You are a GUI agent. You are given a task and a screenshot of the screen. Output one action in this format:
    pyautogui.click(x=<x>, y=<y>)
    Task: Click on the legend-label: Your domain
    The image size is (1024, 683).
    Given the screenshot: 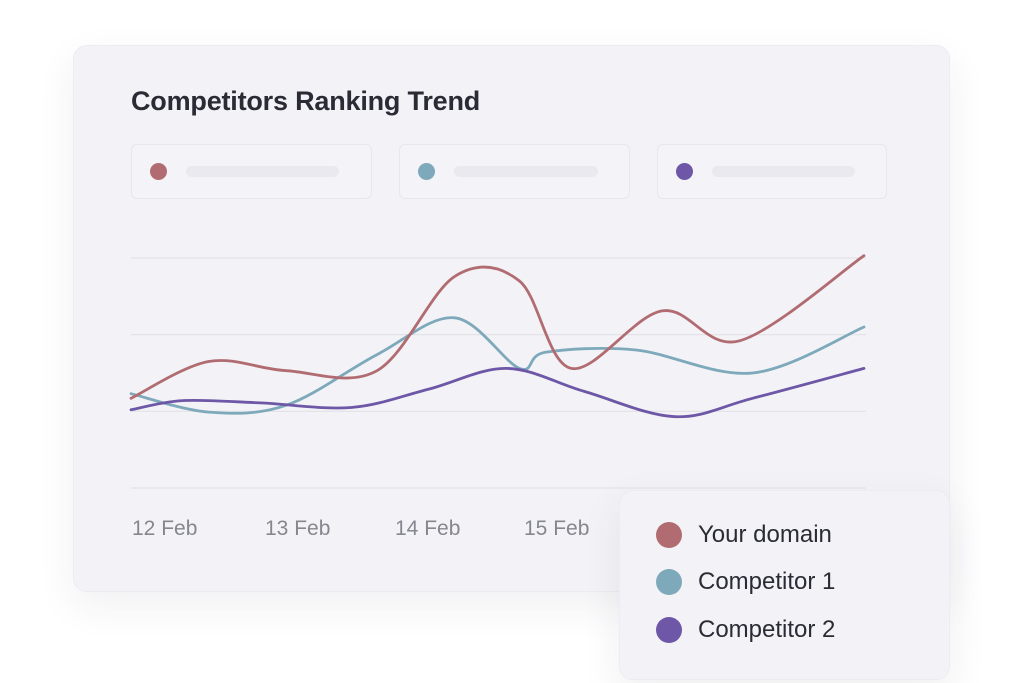 What is the action you would take?
    pyautogui.click(x=765, y=534)
    